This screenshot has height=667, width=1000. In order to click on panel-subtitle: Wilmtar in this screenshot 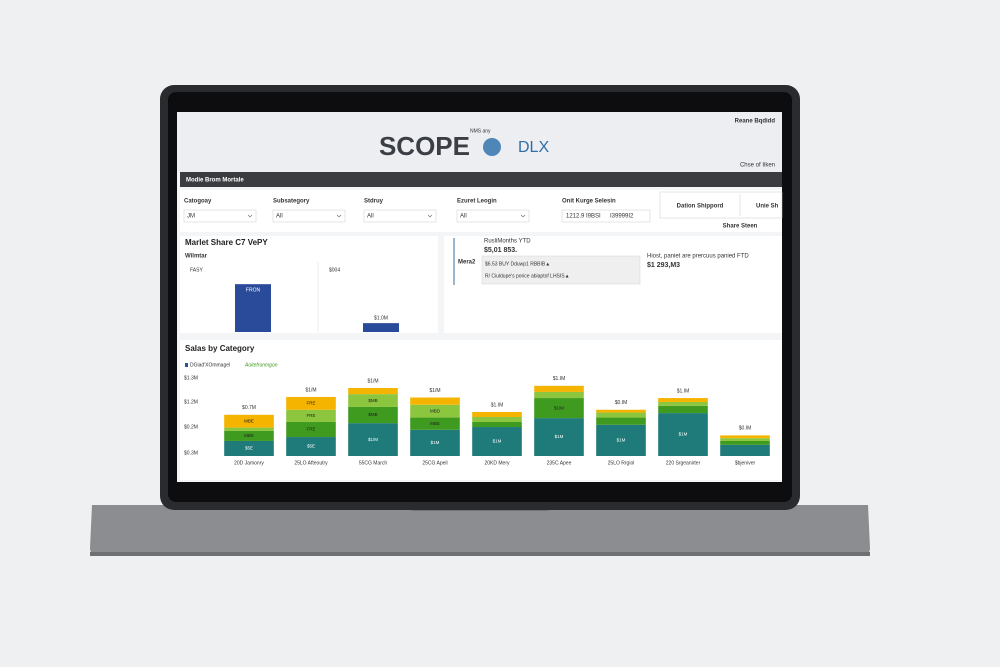, I will do `click(196, 257)`.